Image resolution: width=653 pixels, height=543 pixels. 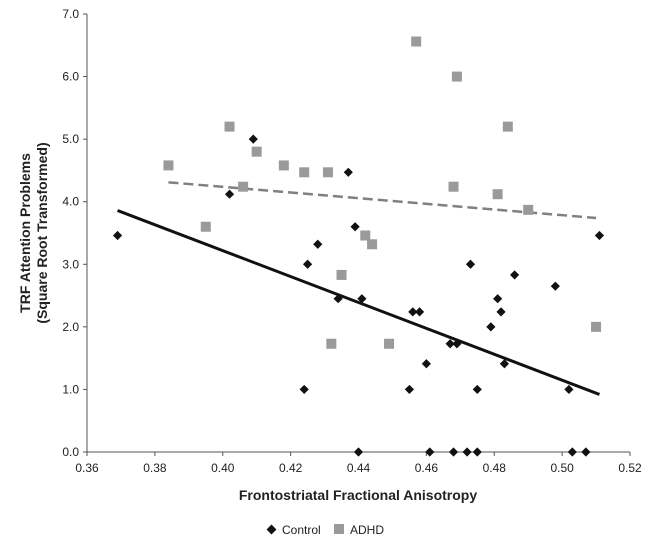 I want to click on adhd-trend-line, so click(x=382, y=200).